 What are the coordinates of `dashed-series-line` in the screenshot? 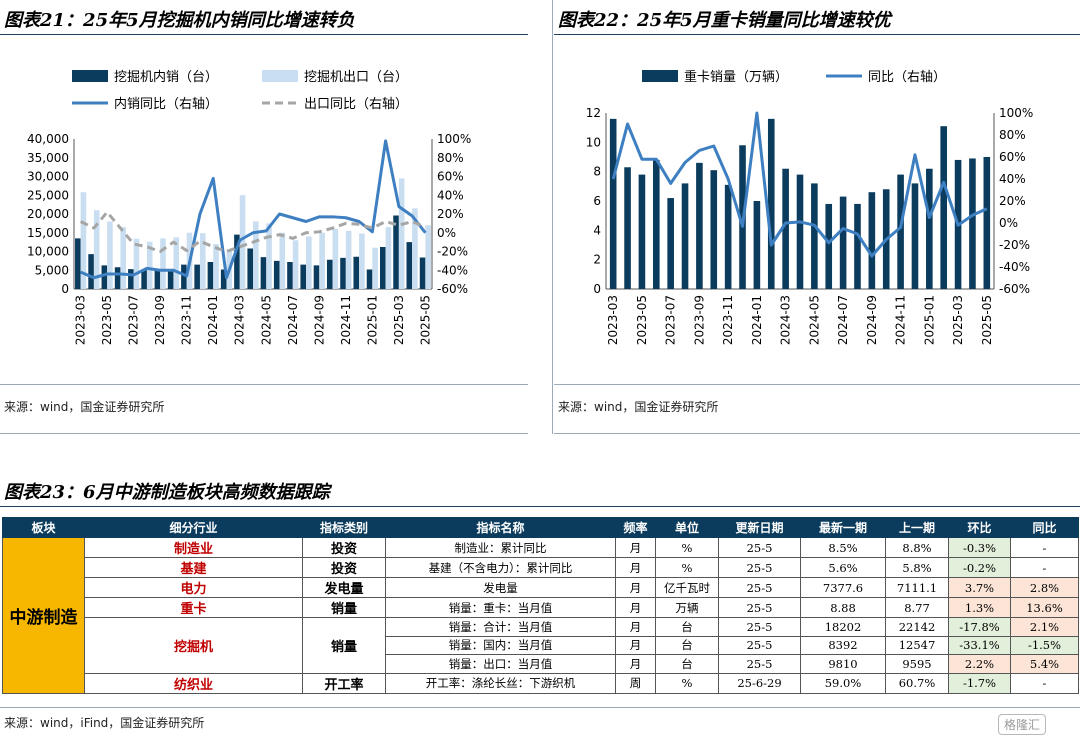 It's located at (252, 231).